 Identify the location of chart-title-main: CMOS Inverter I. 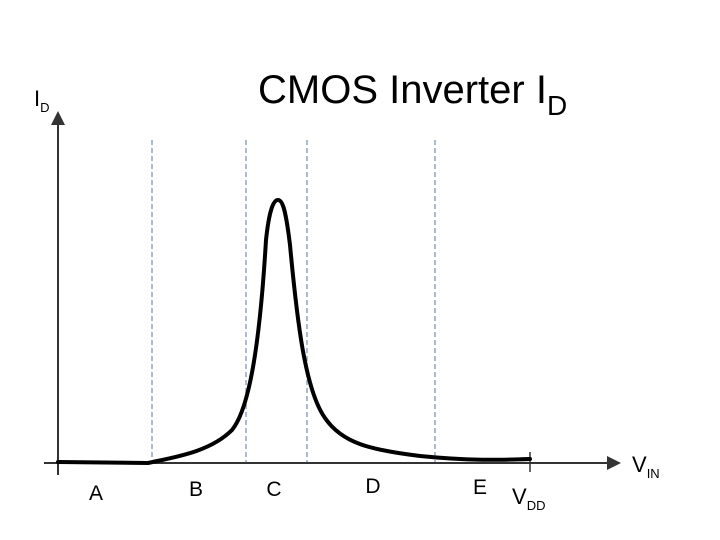
(402, 90).